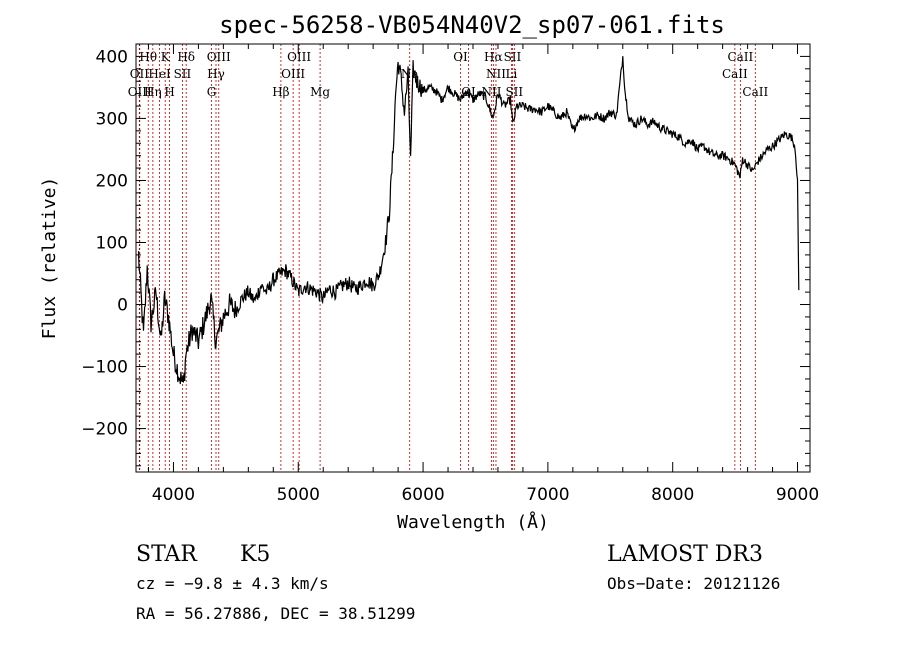 Image resolution: width=900 pixels, height=649 pixels. Describe the element at coordinates (422, 495) in the screenshot. I see `x-tick-label: 6000` at that location.